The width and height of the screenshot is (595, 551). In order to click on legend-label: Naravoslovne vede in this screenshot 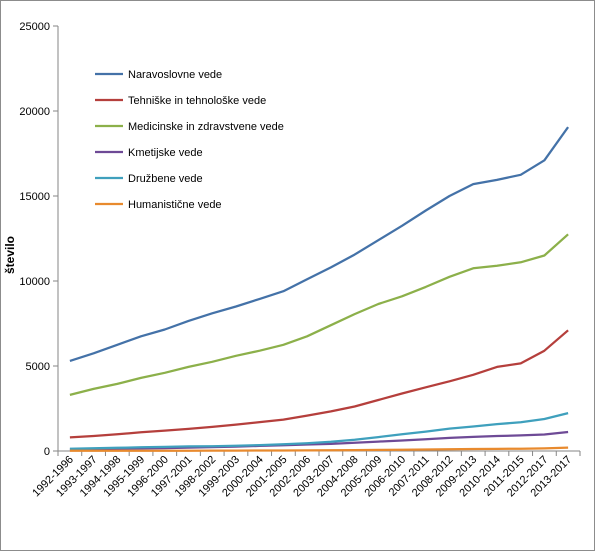, I will do `click(175, 75)`.